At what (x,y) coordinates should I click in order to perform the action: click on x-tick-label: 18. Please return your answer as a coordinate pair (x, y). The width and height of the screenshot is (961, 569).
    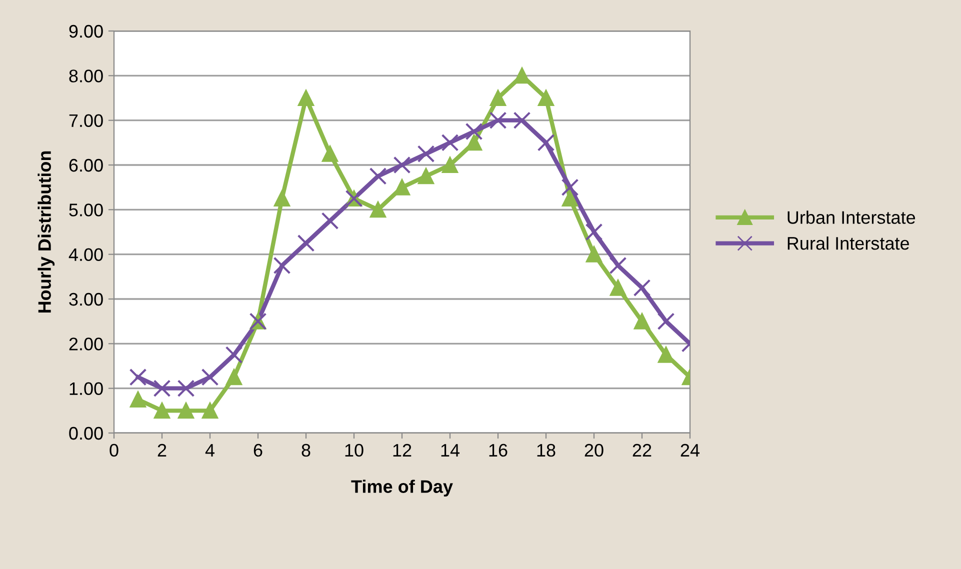
    Looking at the image, I should click on (546, 450).